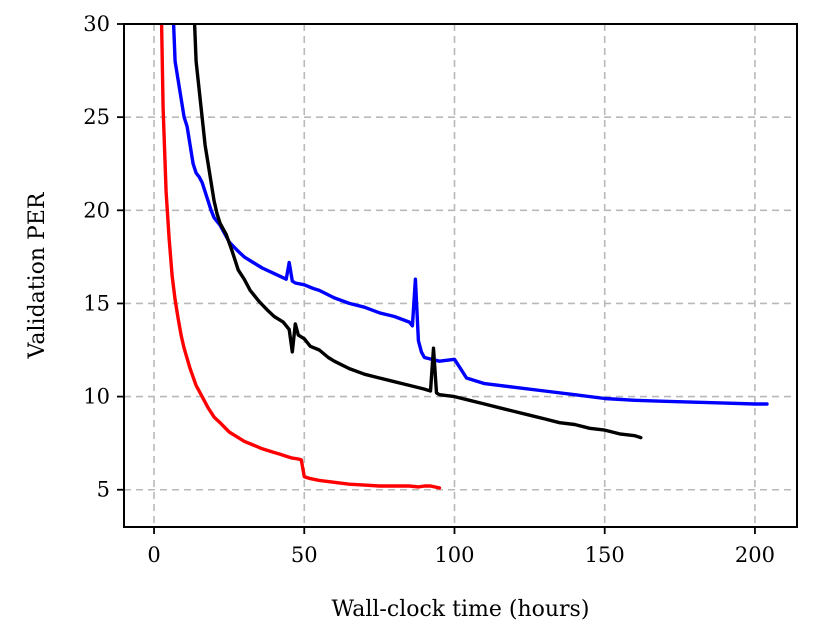 This screenshot has height=637, width=830. I want to click on x-axis-label: Wall-clock time (hours), so click(461, 609).